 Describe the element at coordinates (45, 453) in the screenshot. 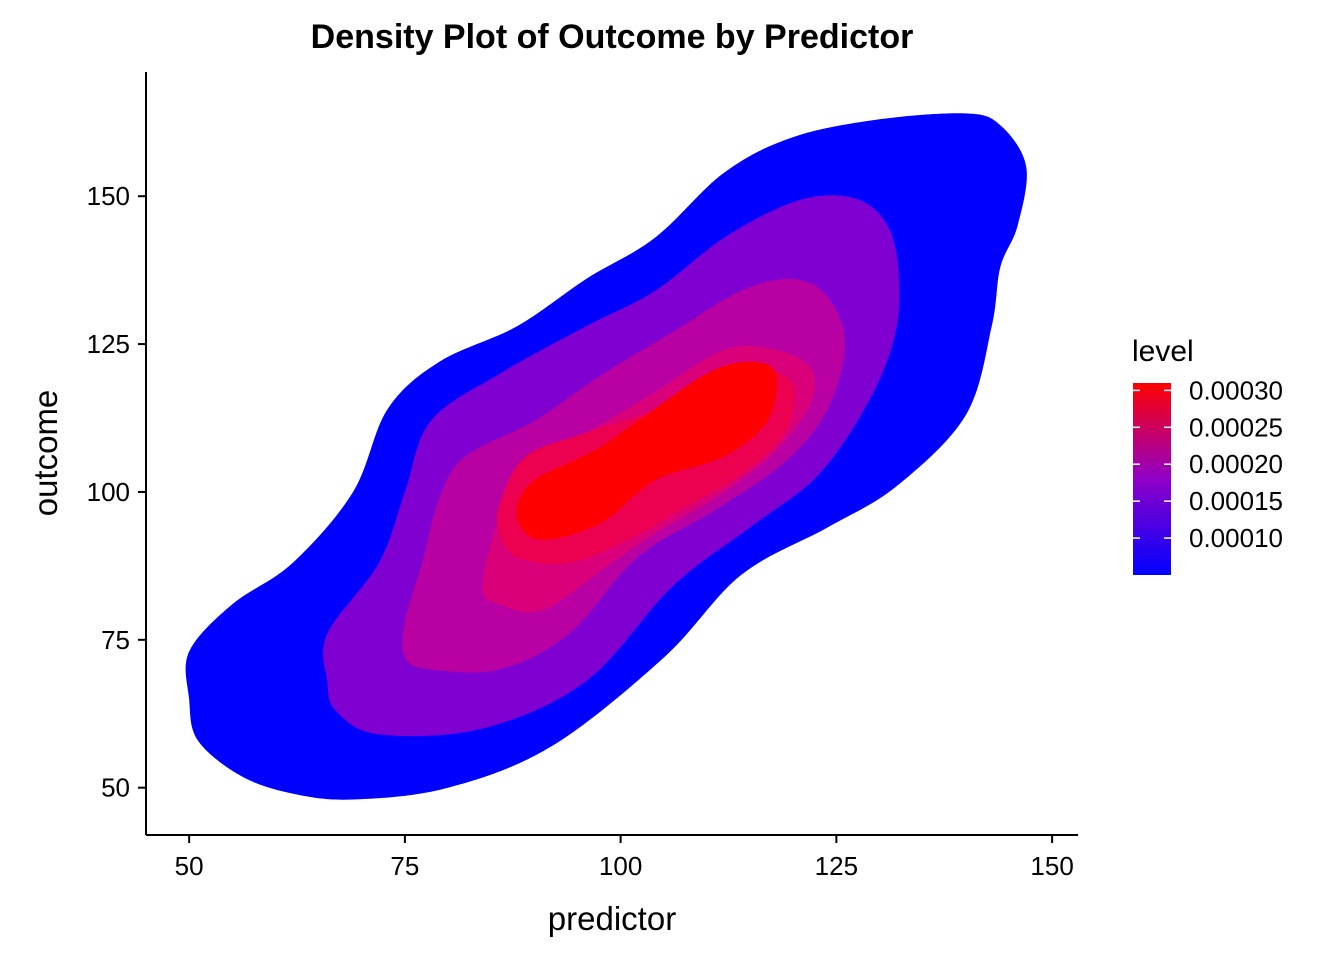

I see `y-axis-title: outcome` at that location.